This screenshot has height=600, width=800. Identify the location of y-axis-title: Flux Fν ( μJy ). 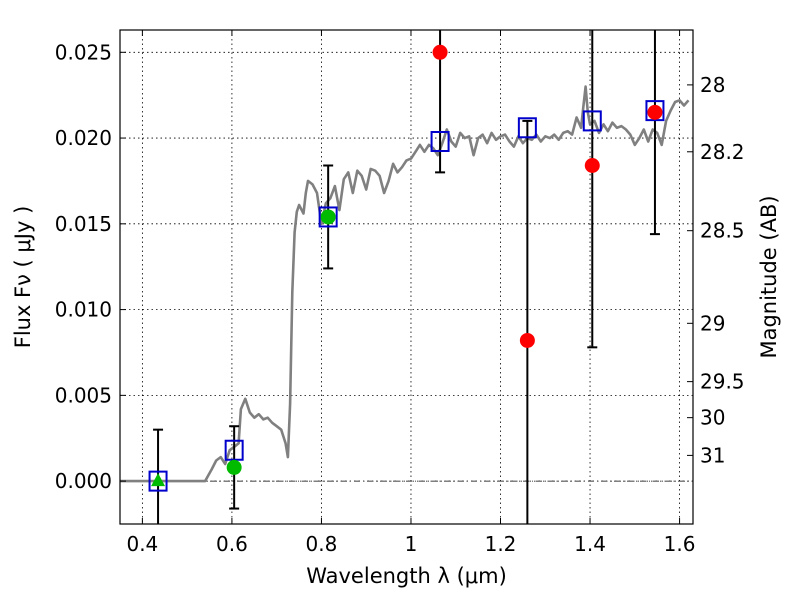
(23, 277).